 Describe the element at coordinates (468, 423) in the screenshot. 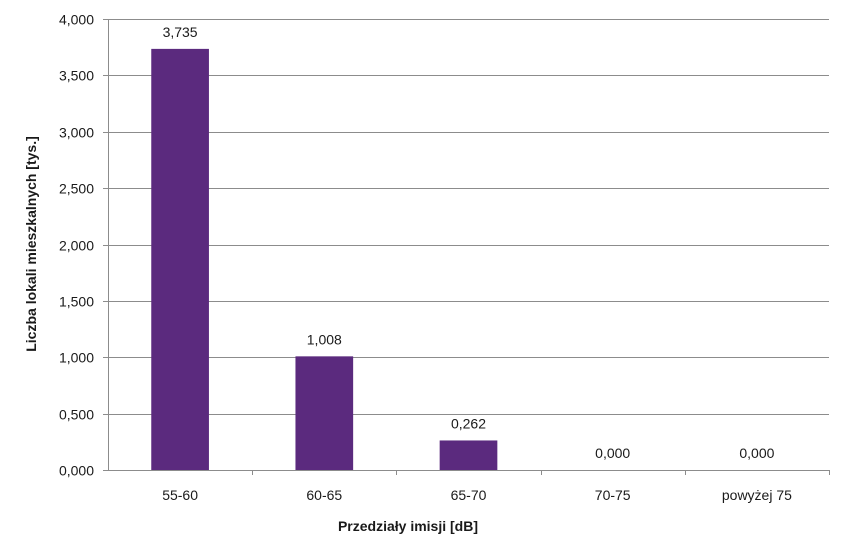

I see `data-label: 0,262` at that location.